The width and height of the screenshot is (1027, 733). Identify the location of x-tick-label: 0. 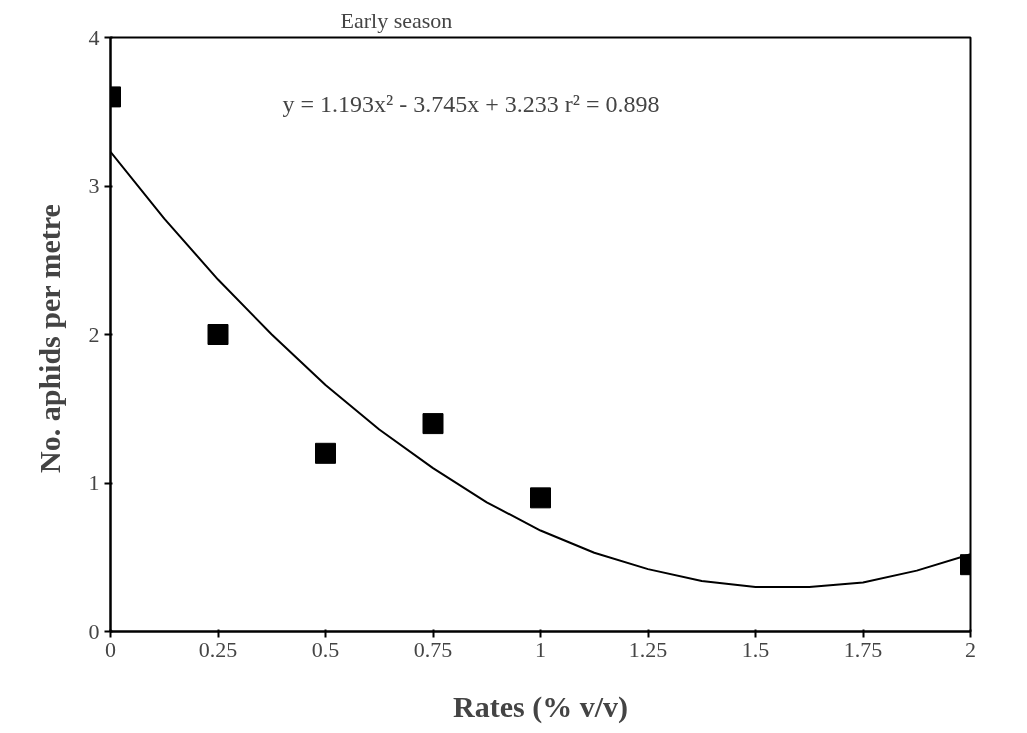
(110, 649).